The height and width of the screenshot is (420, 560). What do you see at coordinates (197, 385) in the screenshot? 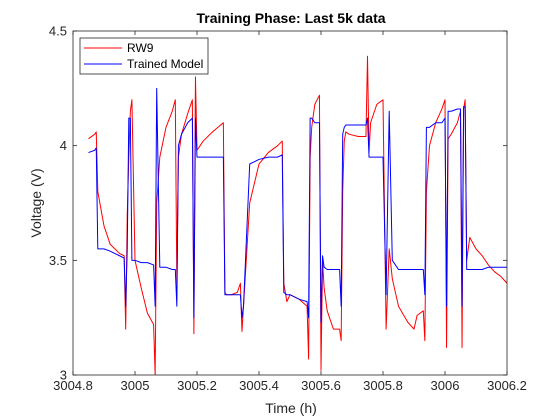
I see `x-tick-label: 3005.2` at bounding box center [197, 385].